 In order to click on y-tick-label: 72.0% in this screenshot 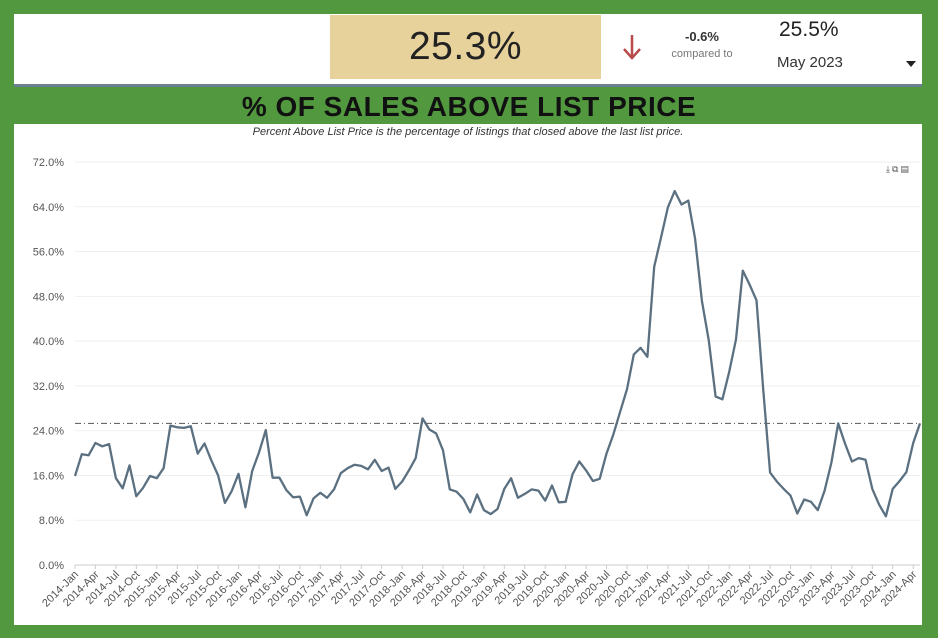, I will do `click(48, 163)`.